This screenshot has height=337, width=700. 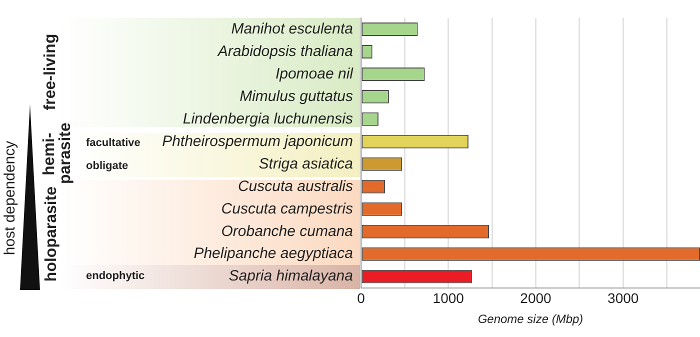 I want to click on y-tick-label: Ipomoae nil, so click(x=314, y=73).